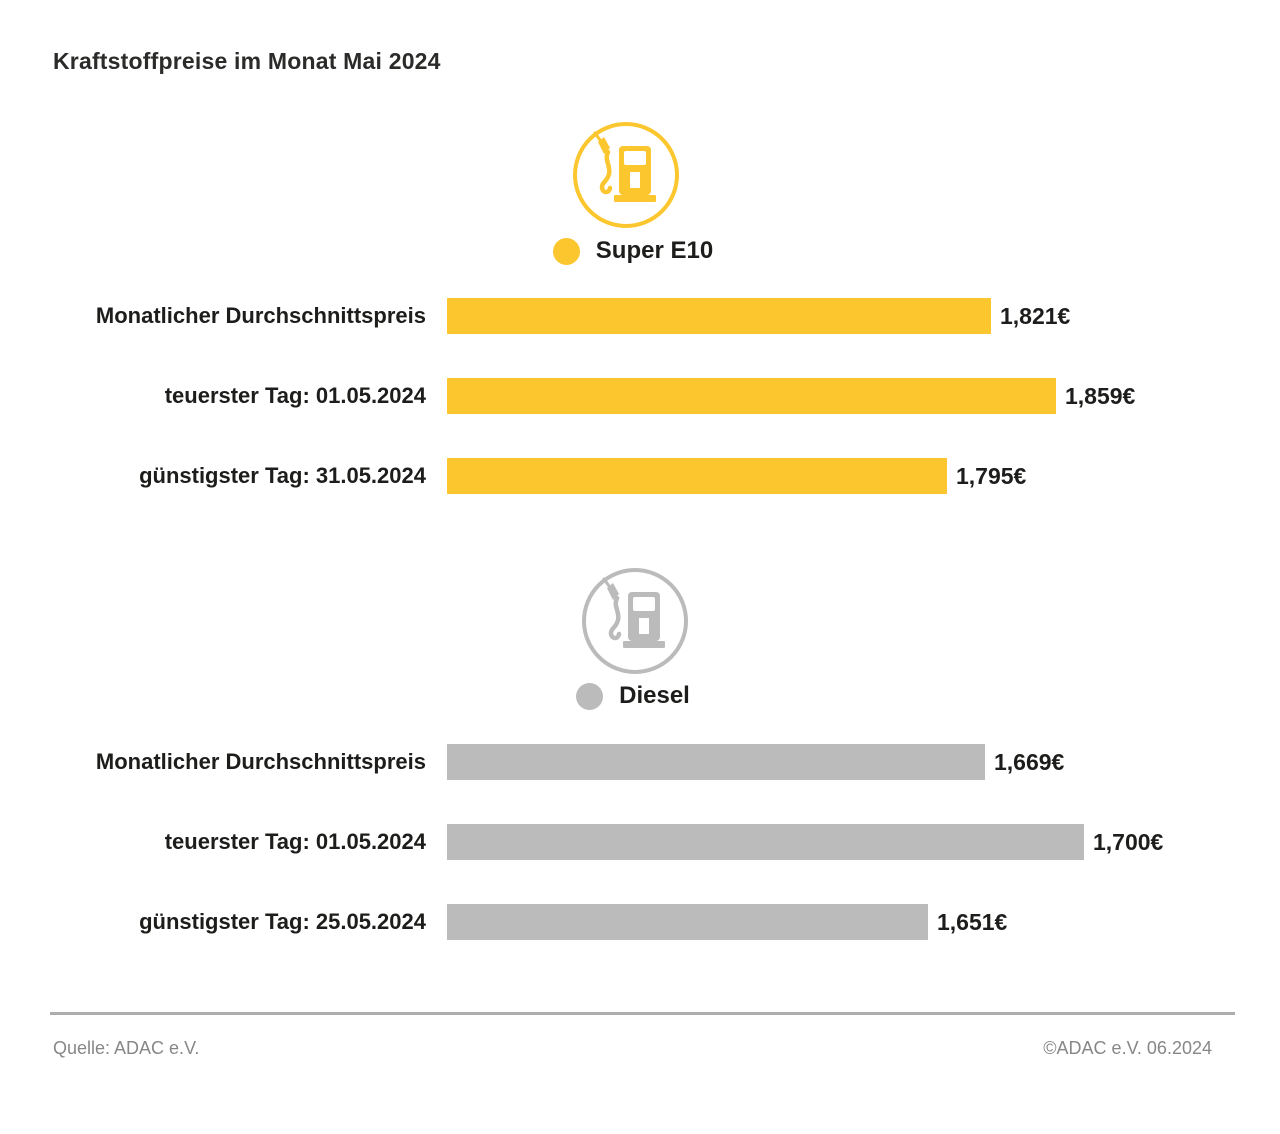 Image resolution: width=1280 pixels, height=1134 pixels. Describe the element at coordinates (247, 61) in the screenshot. I see `page-title: Kraftstoffpreise im Monat Mai 2024` at that location.